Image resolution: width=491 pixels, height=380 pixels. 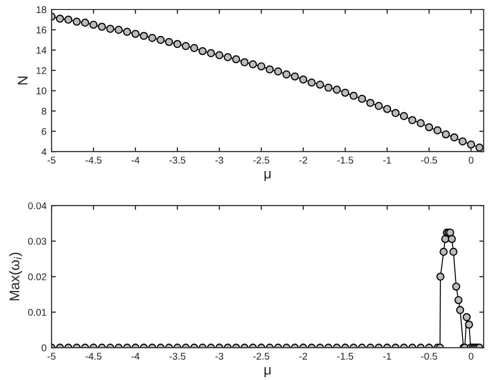 What do you see at coordinates (44, 152) in the screenshot?
I see `y-tick-label: 4` at bounding box center [44, 152].